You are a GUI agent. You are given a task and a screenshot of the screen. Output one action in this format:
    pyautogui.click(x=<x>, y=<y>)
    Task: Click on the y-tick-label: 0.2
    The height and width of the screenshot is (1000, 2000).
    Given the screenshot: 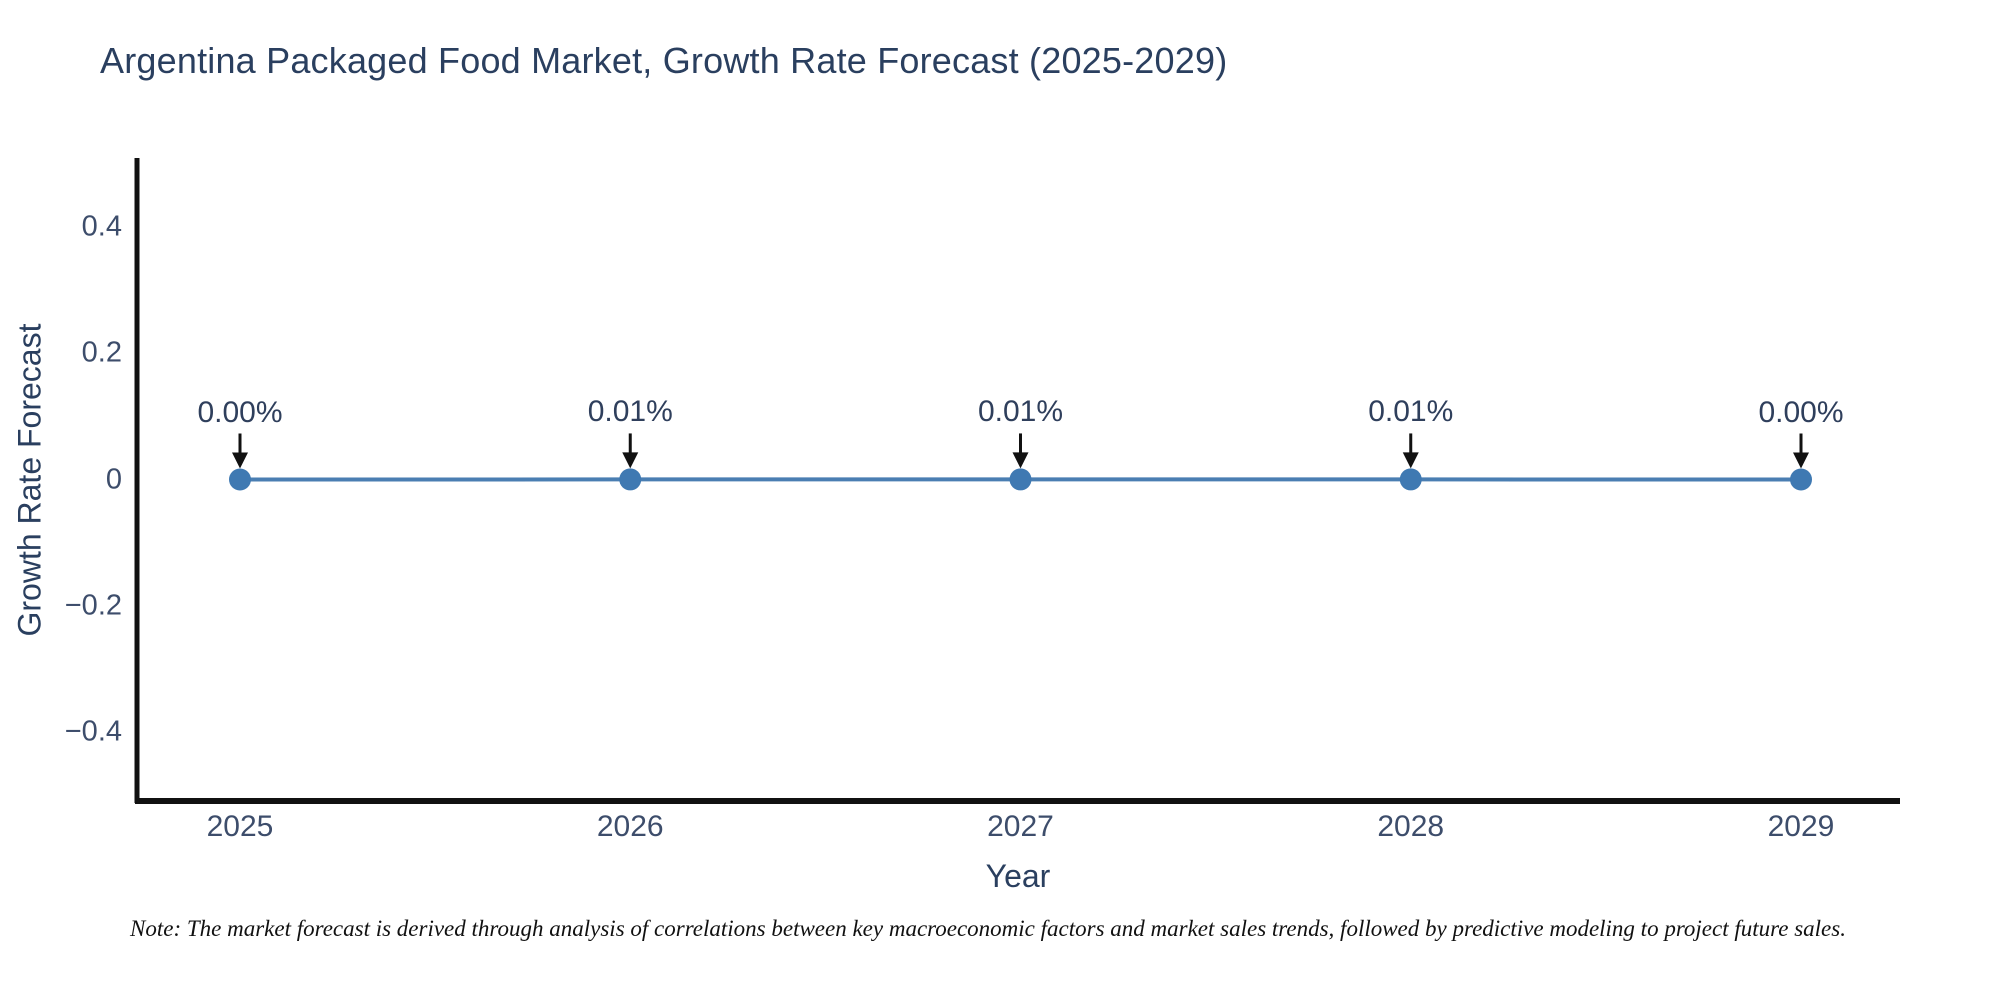 What is the action you would take?
    pyautogui.click(x=101, y=352)
    